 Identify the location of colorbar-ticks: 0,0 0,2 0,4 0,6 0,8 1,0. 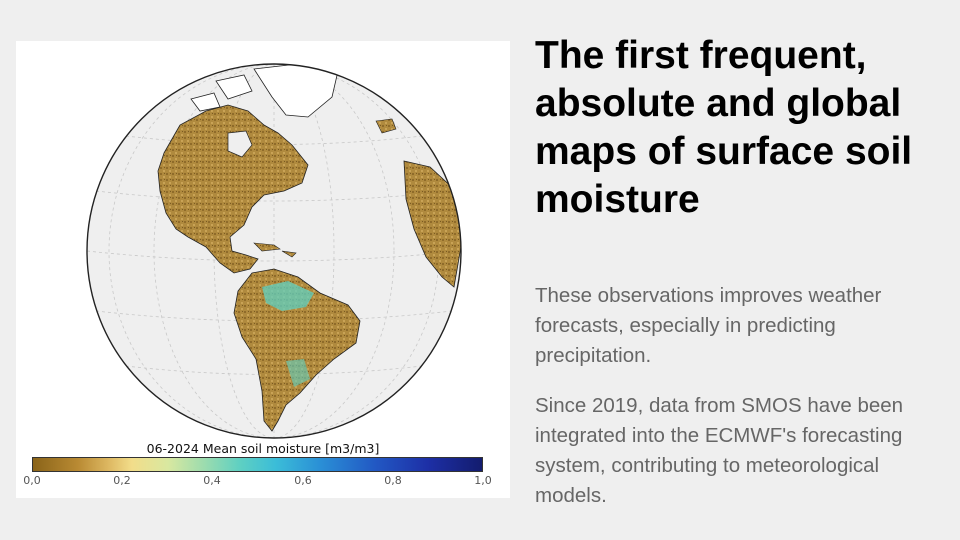
(263, 484).